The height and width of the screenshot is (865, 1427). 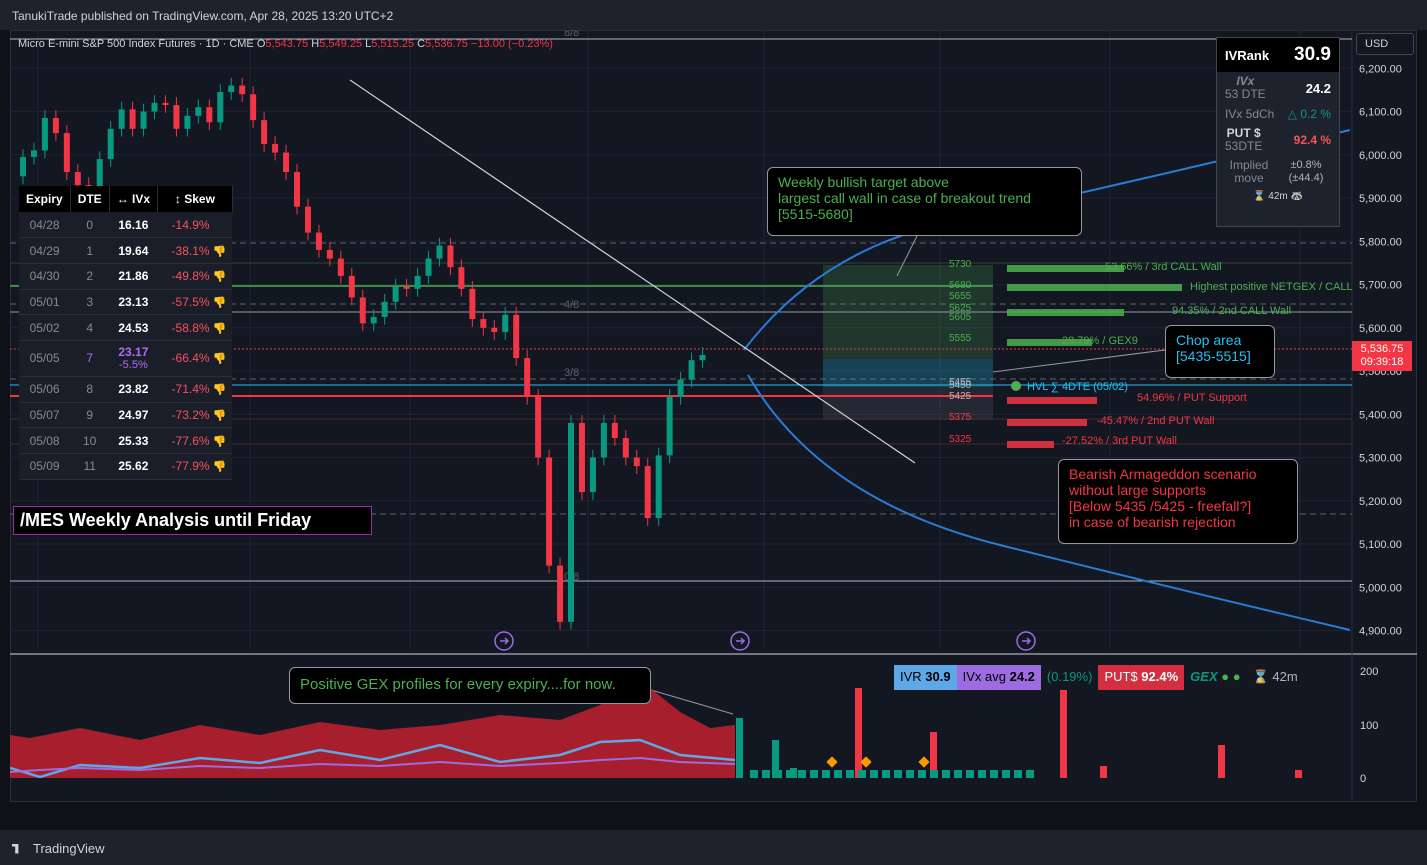 What do you see at coordinates (960, 285) in the screenshot?
I see `gex-level-value: 5680` at bounding box center [960, 285].